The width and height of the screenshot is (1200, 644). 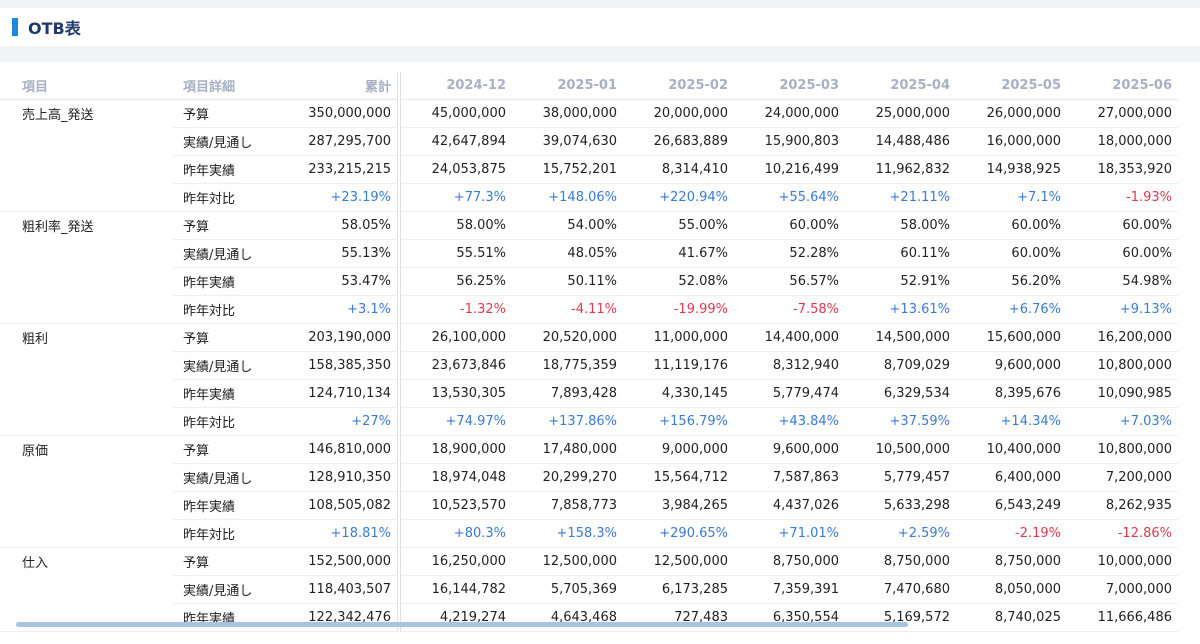 I want to click on cell-value: +37.59%, so click(x=900, y=421).